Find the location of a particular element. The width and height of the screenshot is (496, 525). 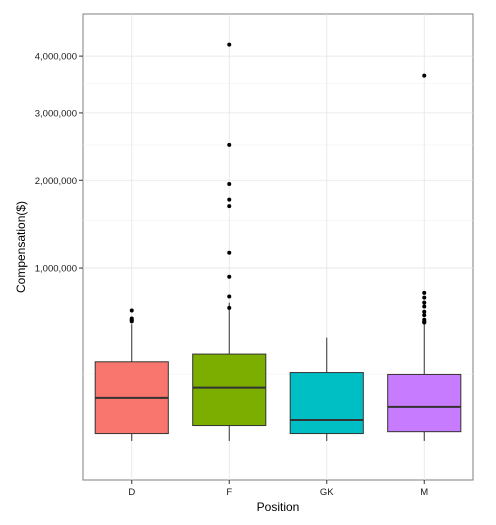

x-axis-ticks: D F GK M is located at coordinates (278, 489).